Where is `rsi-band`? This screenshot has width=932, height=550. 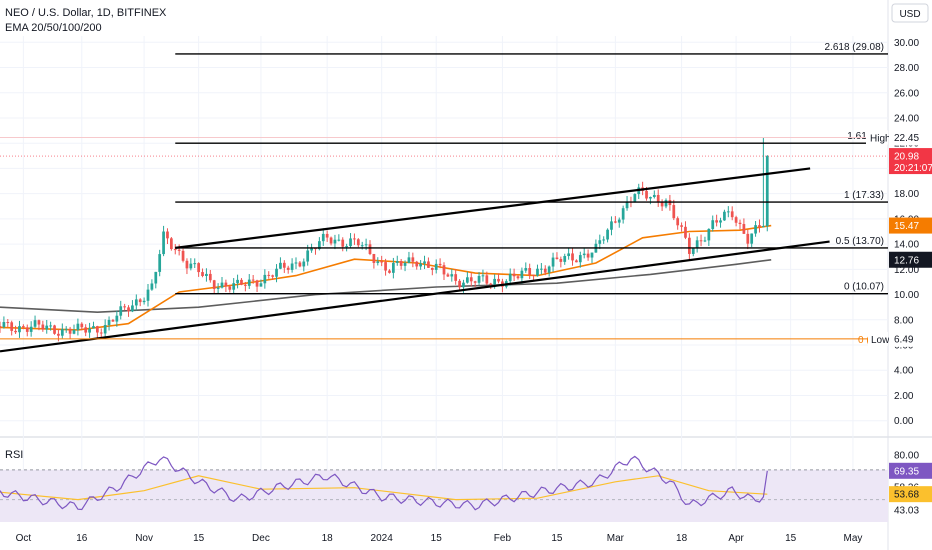 rsi-band is located at coordinates (444, 495).